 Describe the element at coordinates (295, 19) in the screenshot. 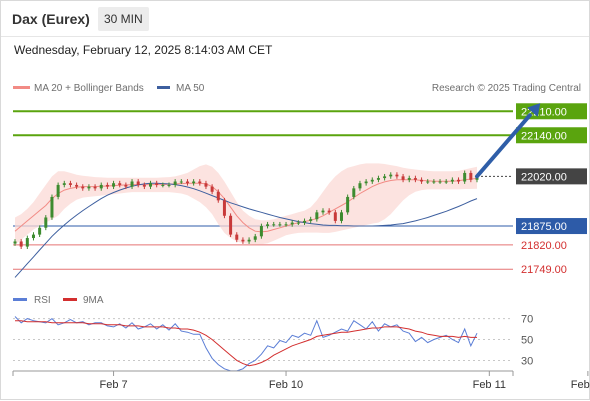

I see `chart-header: Dax (Eurex) 30 MIN` at that location.